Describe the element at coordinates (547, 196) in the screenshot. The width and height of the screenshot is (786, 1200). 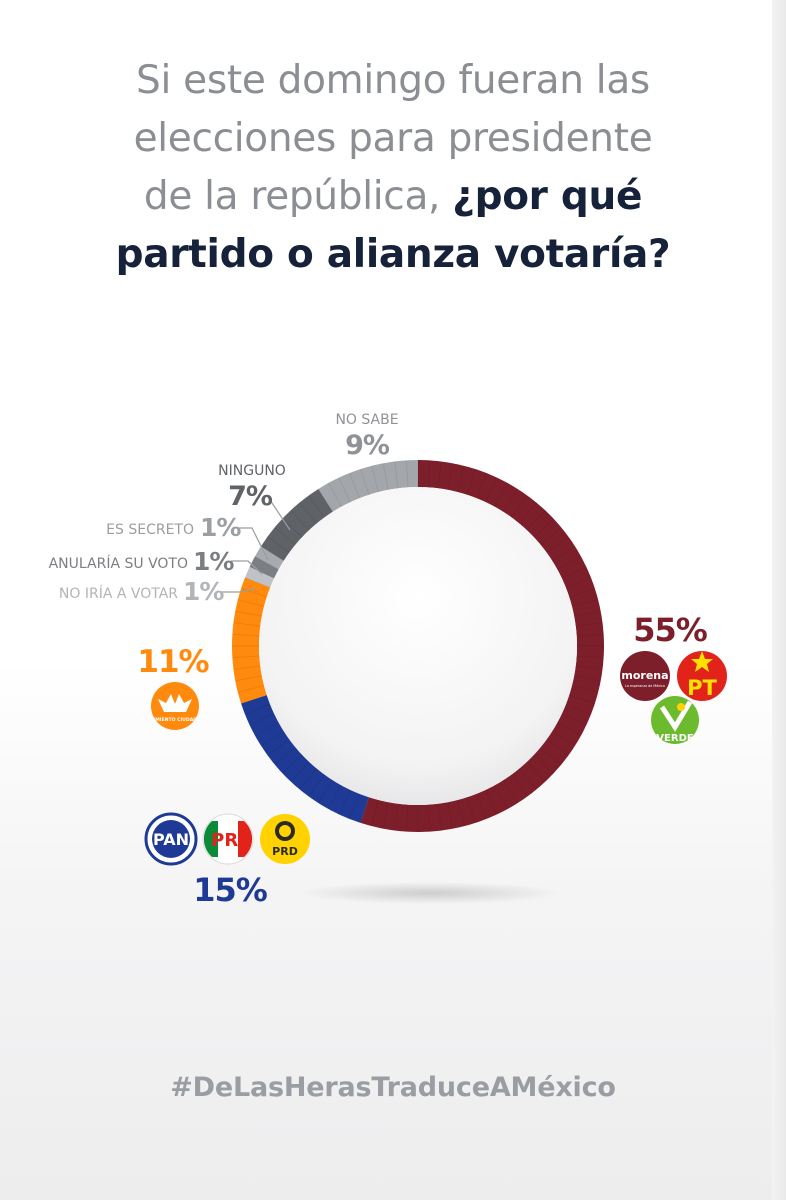
I see `title-line-3-bold: ¿por qué` at that location.